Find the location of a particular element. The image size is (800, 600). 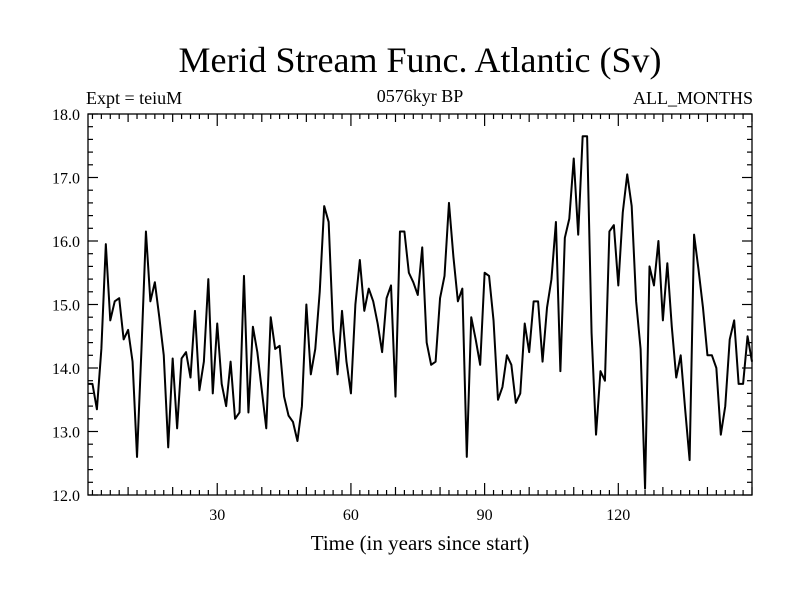

y-tick-label: 17.0 is located at coordinates (66, 179).